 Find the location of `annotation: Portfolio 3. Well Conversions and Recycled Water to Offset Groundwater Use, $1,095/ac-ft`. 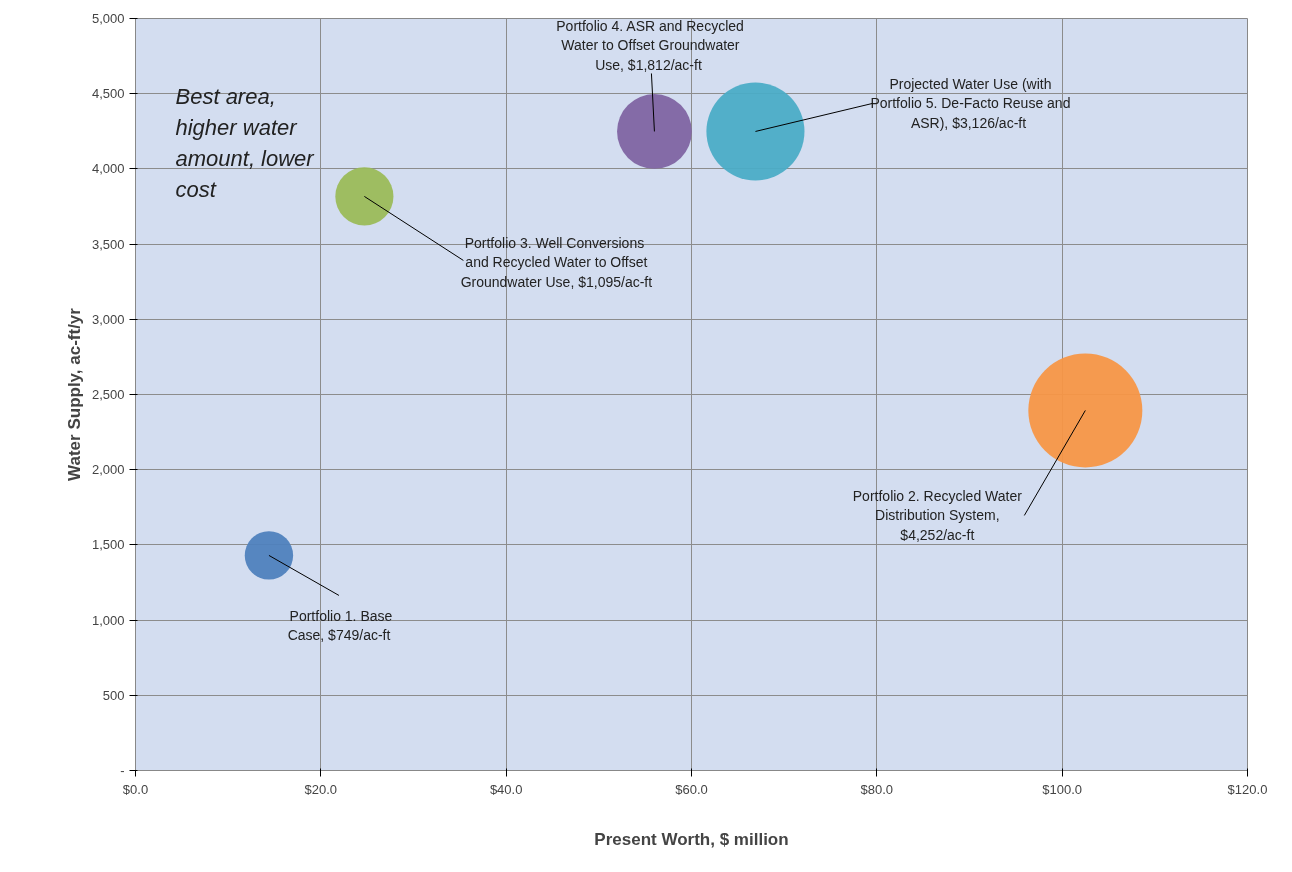

annotation: Portfolio 3. Well Conversions and Recycled Water to Offset Groundwater Use, $1,095/ac-ft is located at coordinates (556, 262).